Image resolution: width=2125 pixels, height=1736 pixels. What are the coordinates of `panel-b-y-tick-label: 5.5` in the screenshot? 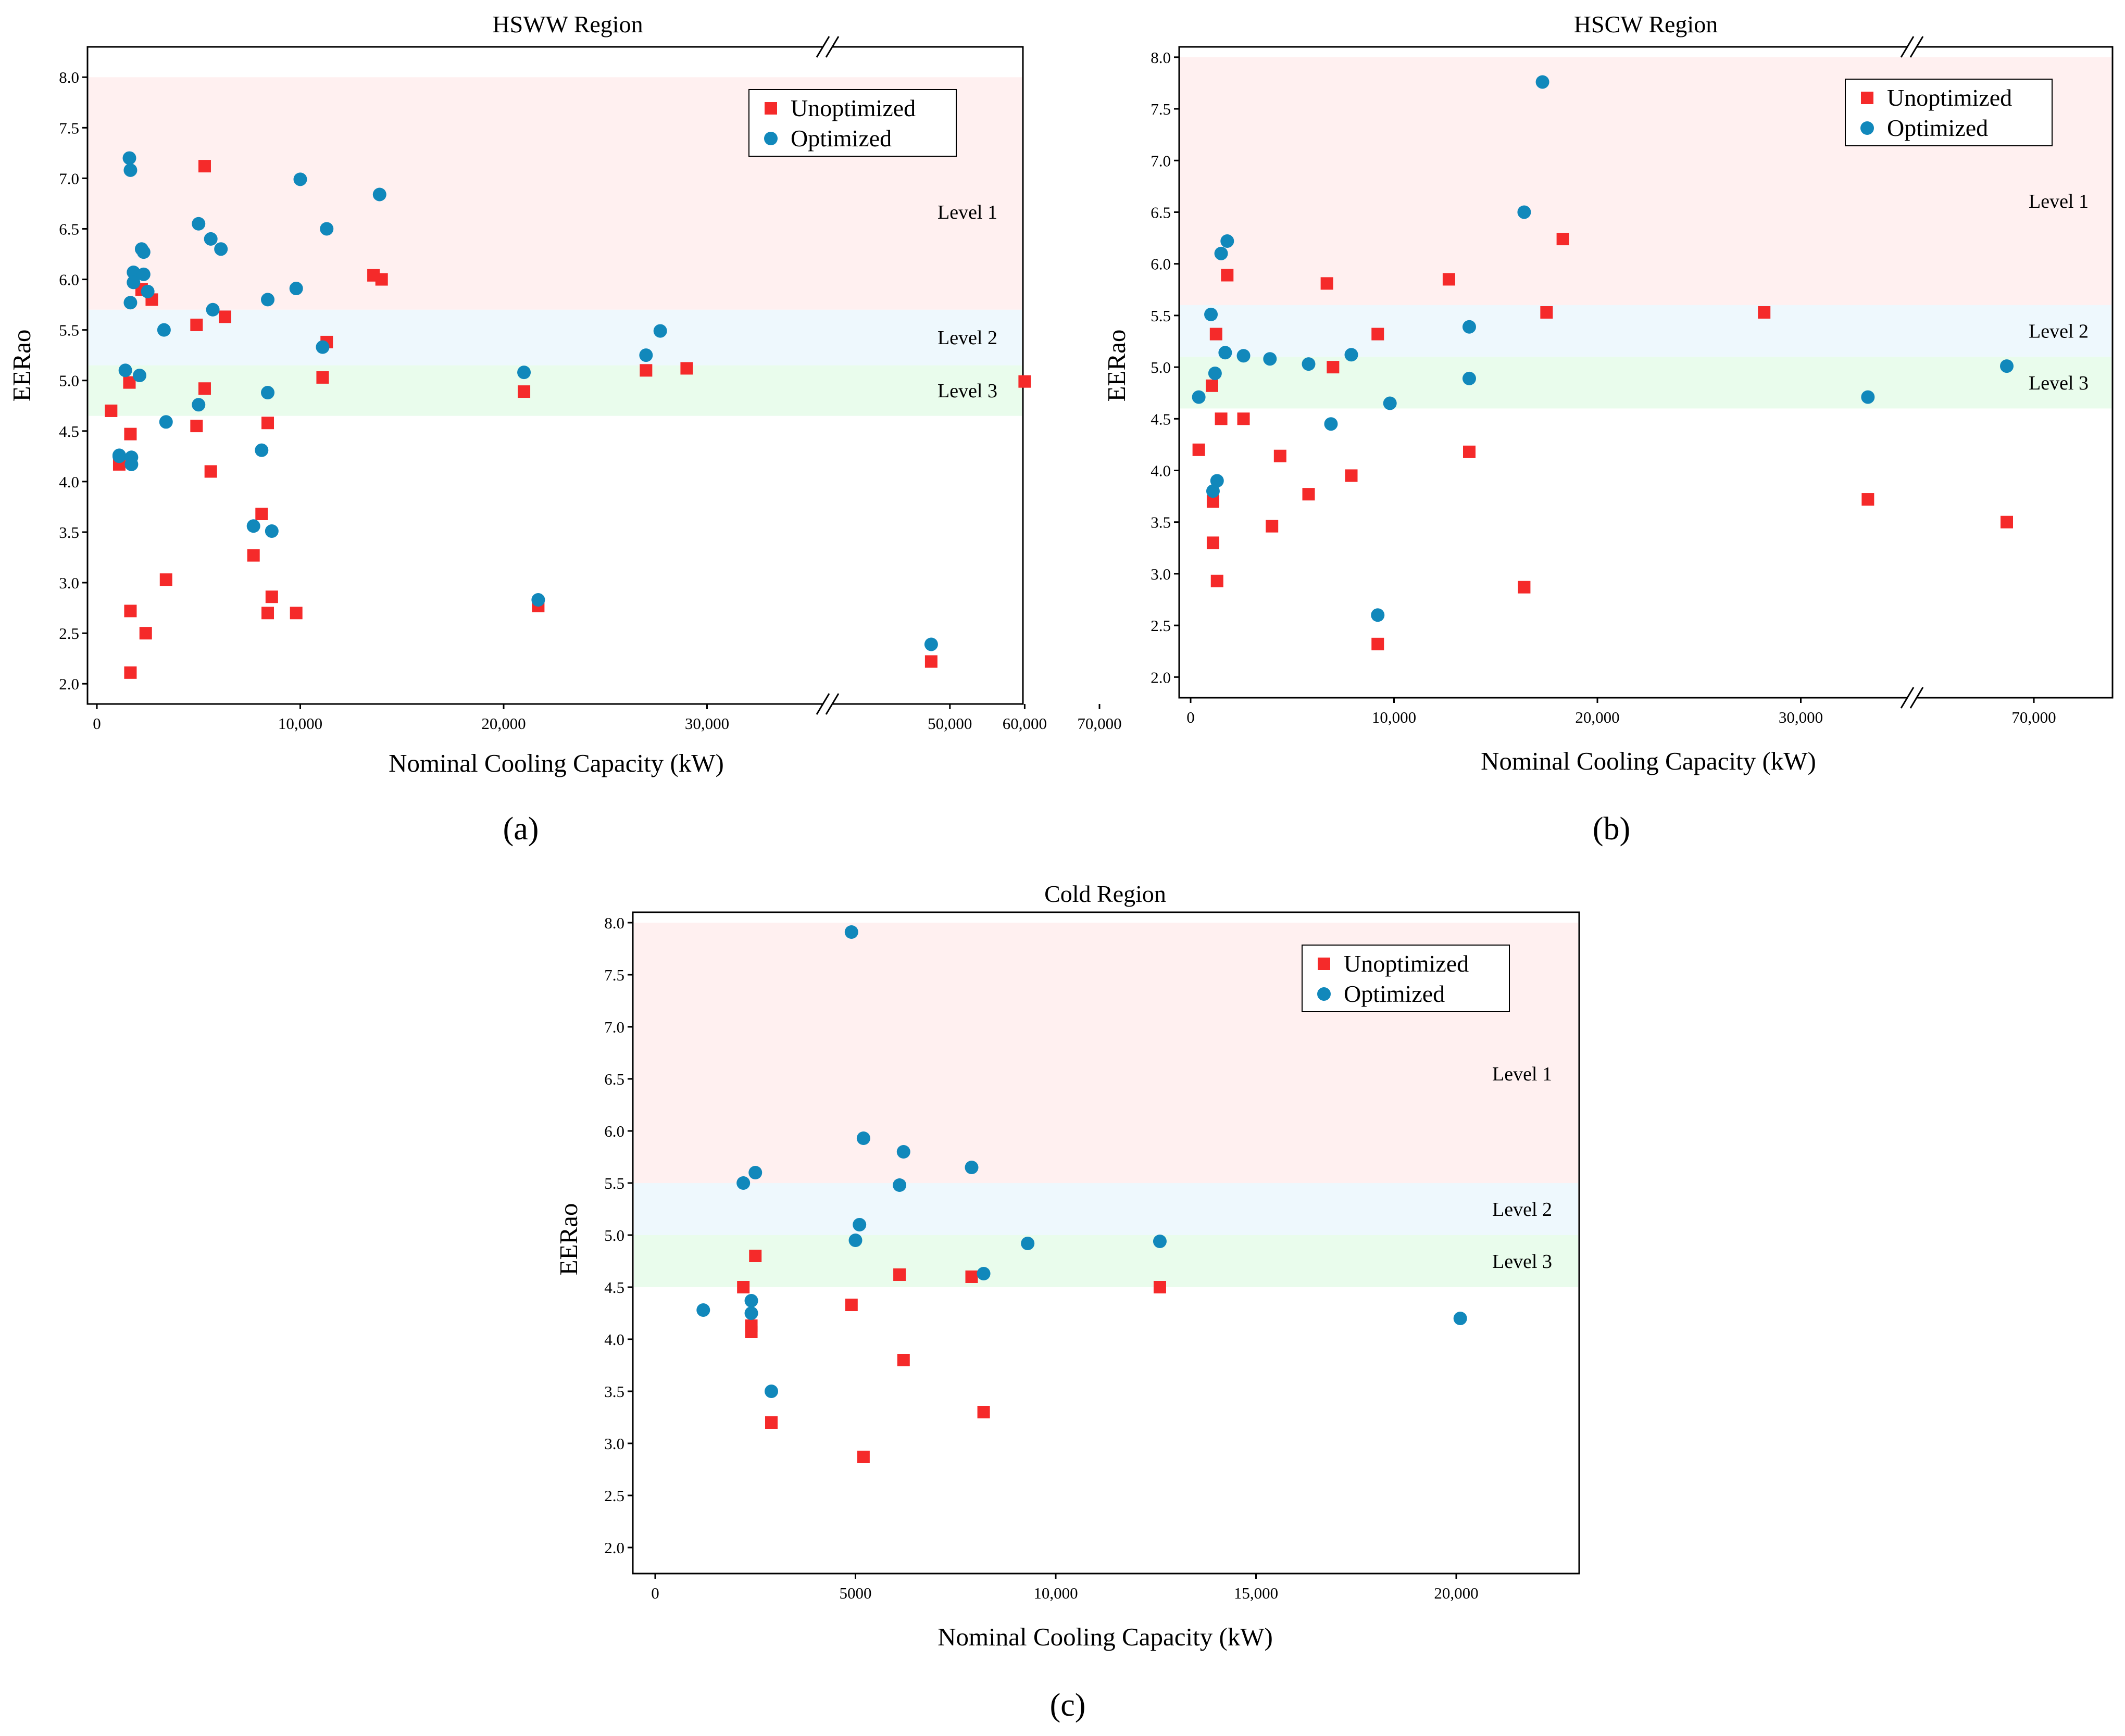 It's located at (1161, 316).